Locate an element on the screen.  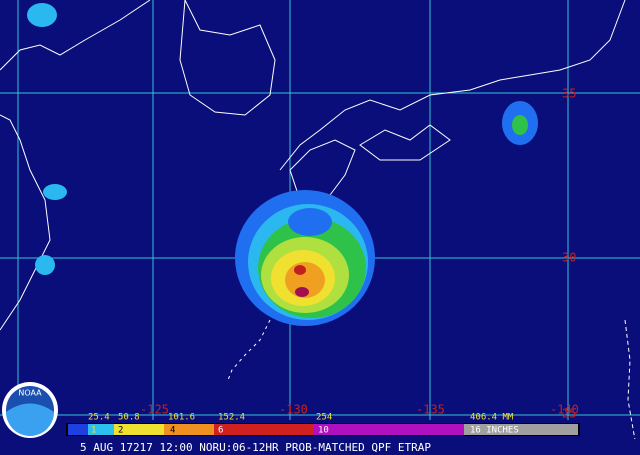
mm-label: 406.4 MM is located at coordinates (492, 418).